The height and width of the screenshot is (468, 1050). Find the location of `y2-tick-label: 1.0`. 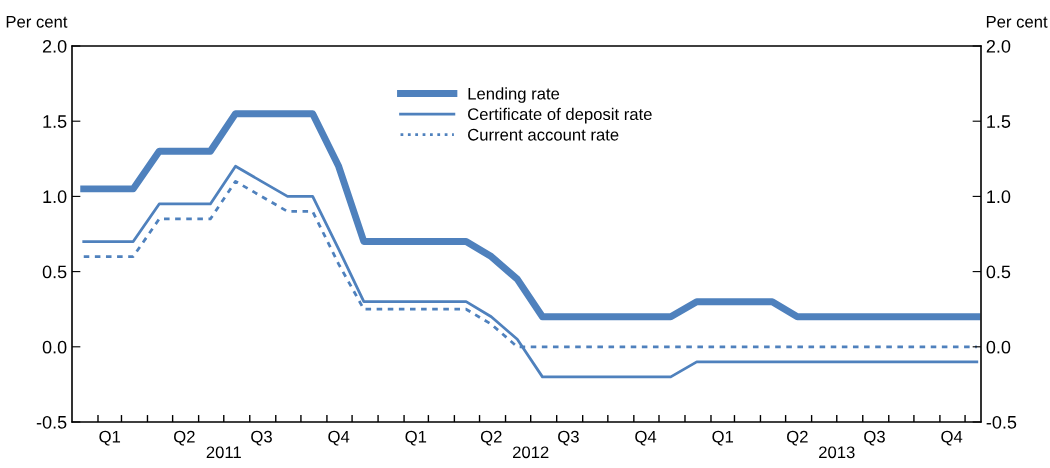

y2-tick-label: 1.0 is located at coordinates (999, 197).